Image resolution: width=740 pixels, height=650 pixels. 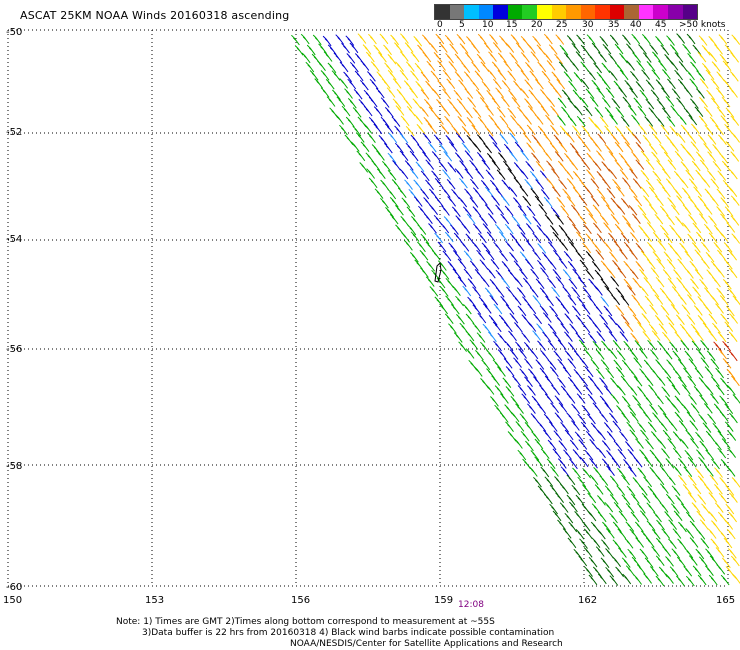 I want to click on lat-label-56: -56, so click(x=14, y=349).